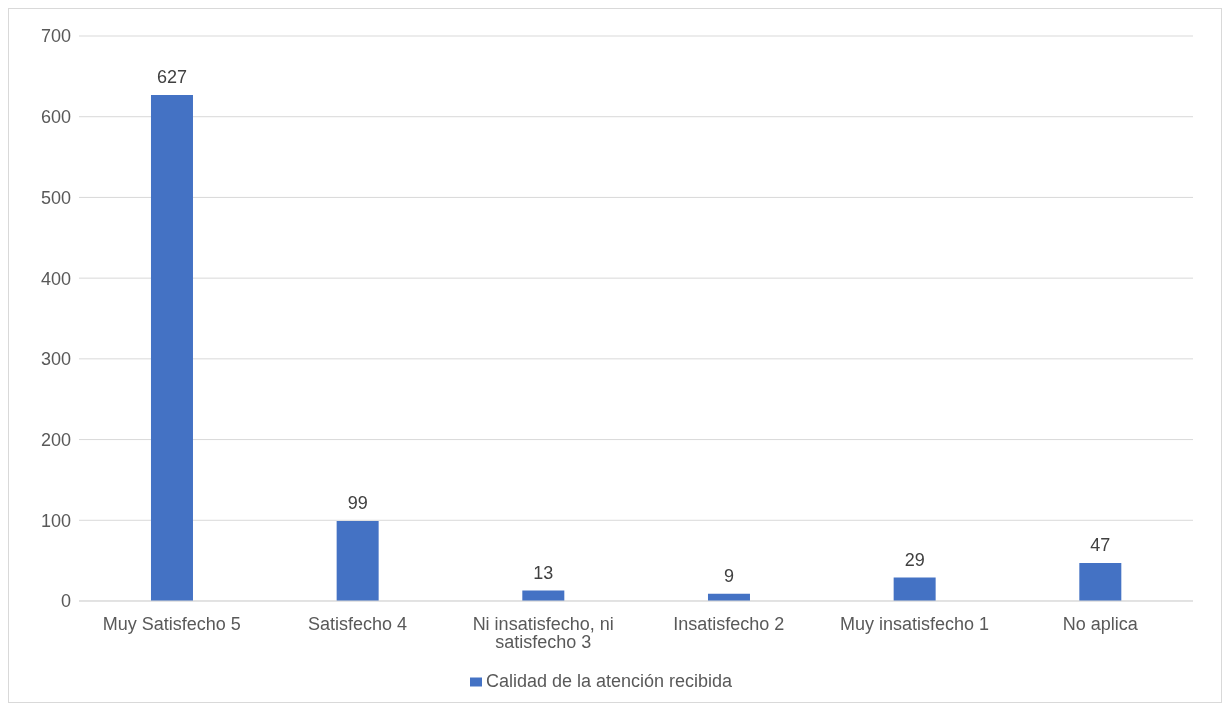 Image resolution: width=1230 pixels, height=711 pixels. Describe the element at coordinates (1100, 623) in the screenshot. I see `x-tick-label: No aplica` at that location.